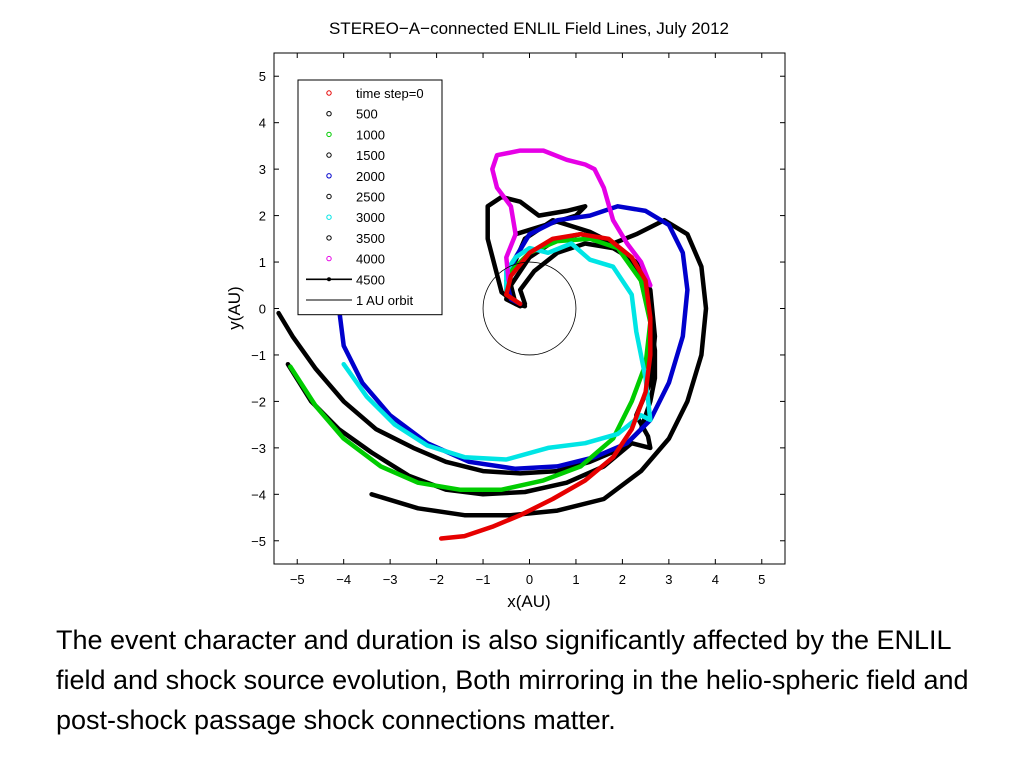 This screenshot has height=768, width=1024. I want to click on legend-label: 1 AU orbit, so click(384, 300).